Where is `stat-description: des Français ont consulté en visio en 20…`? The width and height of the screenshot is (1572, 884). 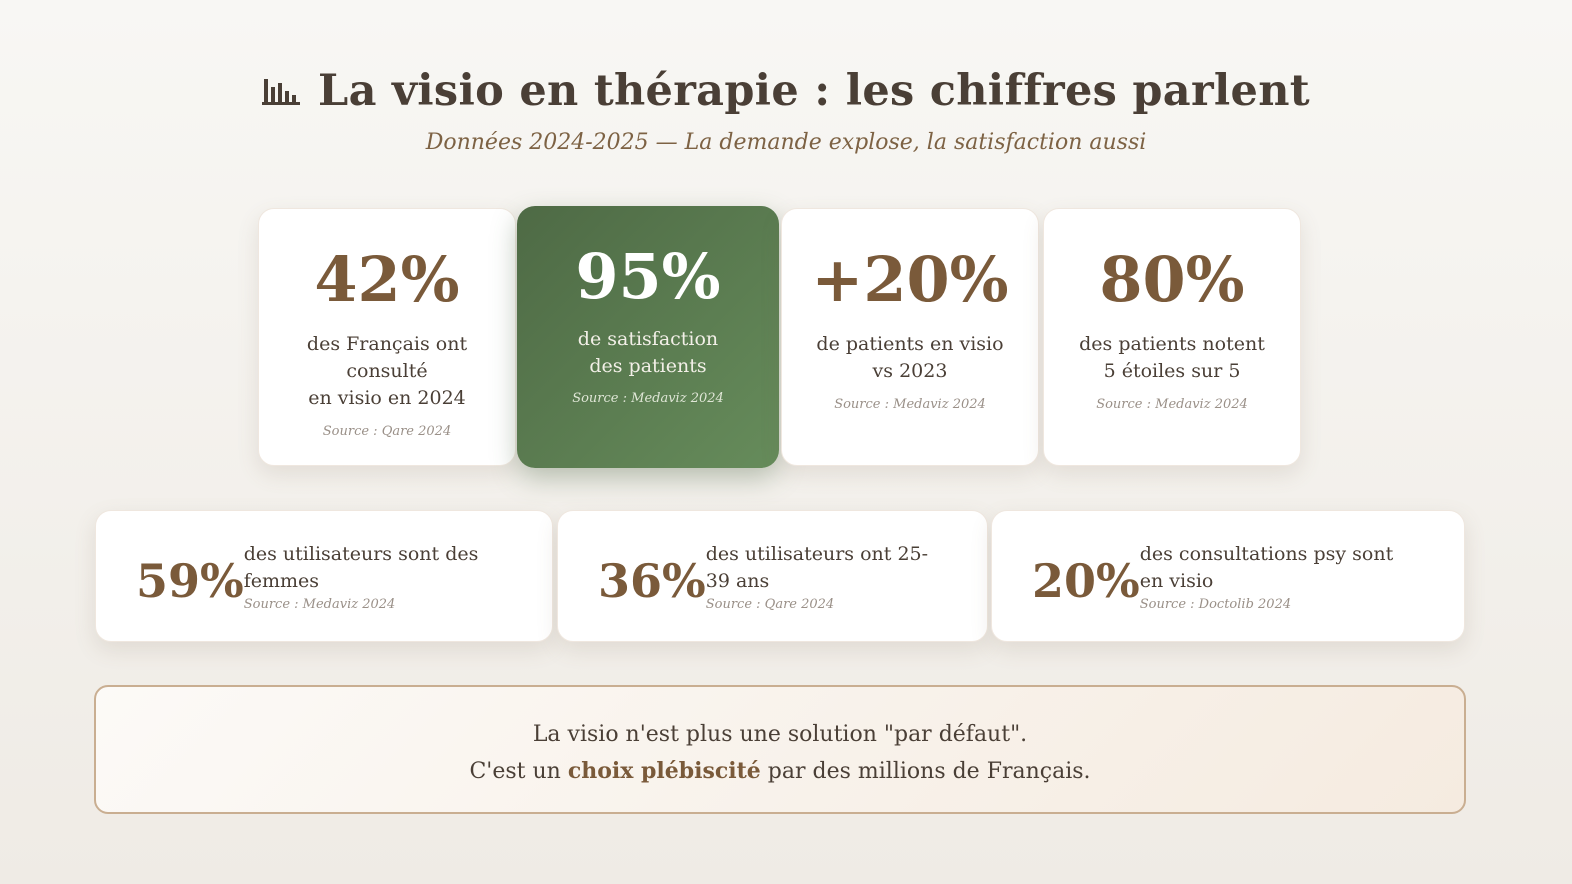
stat-description: des Français ont consulté en visio en 20… is located at coordinates (387, 371).